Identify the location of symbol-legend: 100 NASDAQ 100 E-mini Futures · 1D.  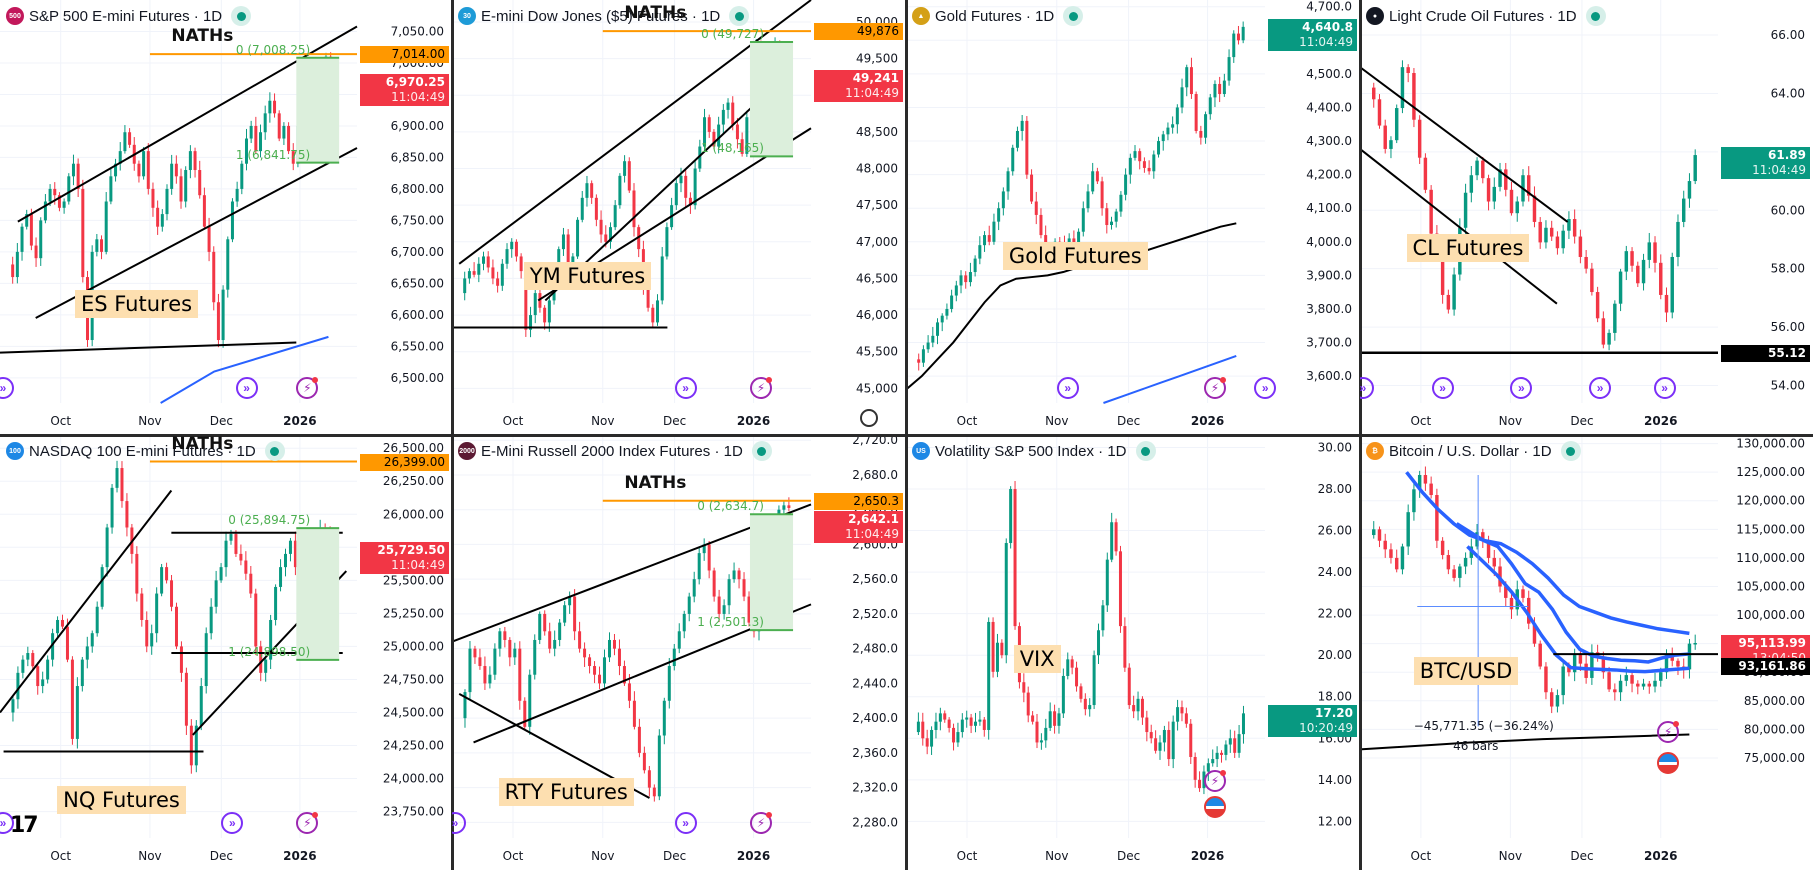
(145, 451).